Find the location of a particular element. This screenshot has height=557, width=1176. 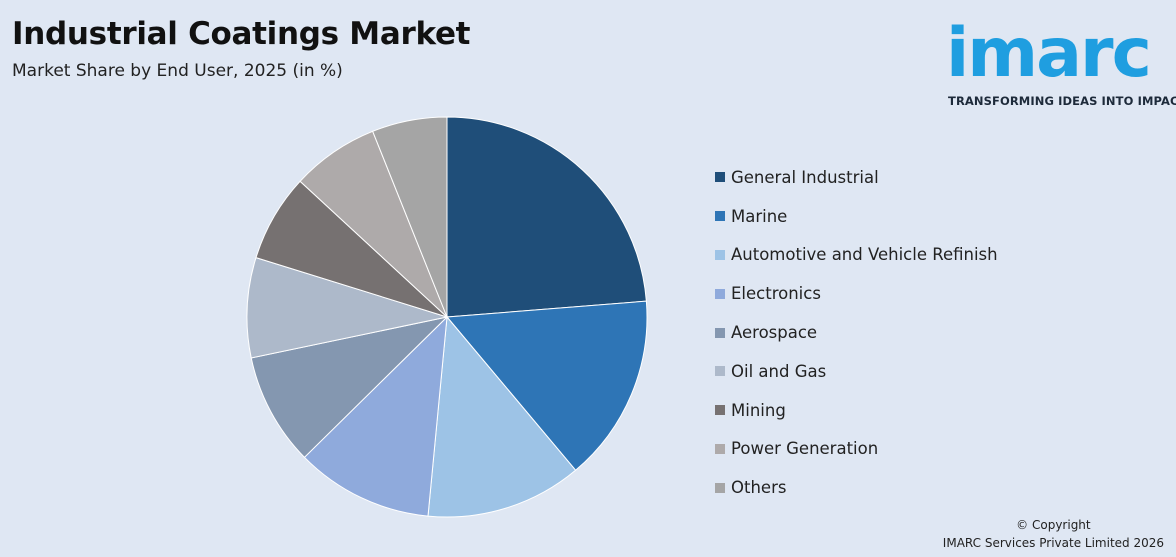

legend-label: Power Generation is located at coordinates (805, 449).